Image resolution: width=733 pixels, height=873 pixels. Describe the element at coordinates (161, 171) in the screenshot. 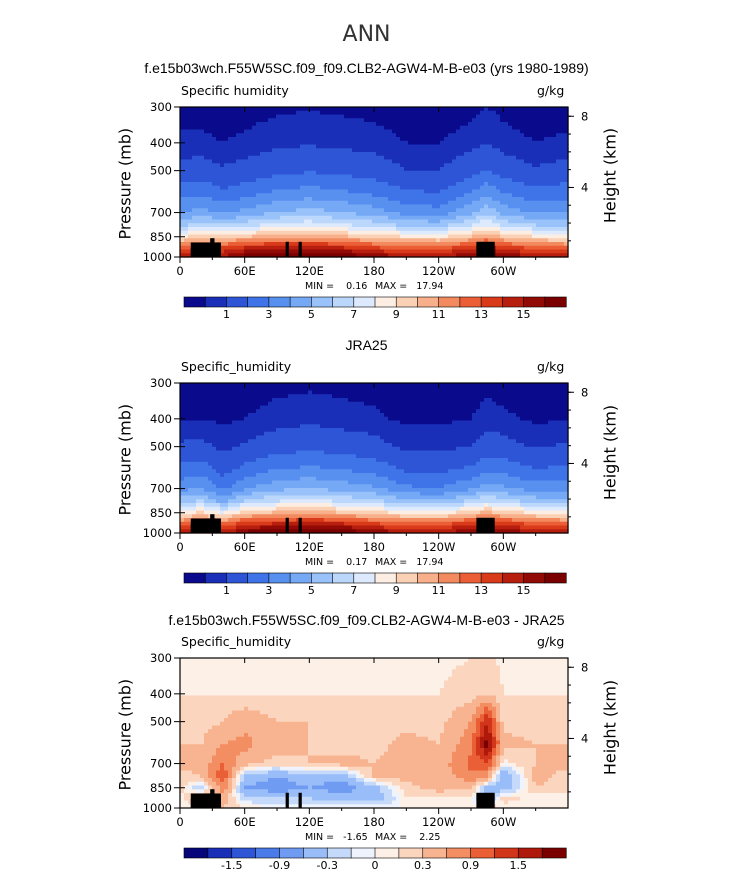

I see `y-tick-label: 500` at that location.